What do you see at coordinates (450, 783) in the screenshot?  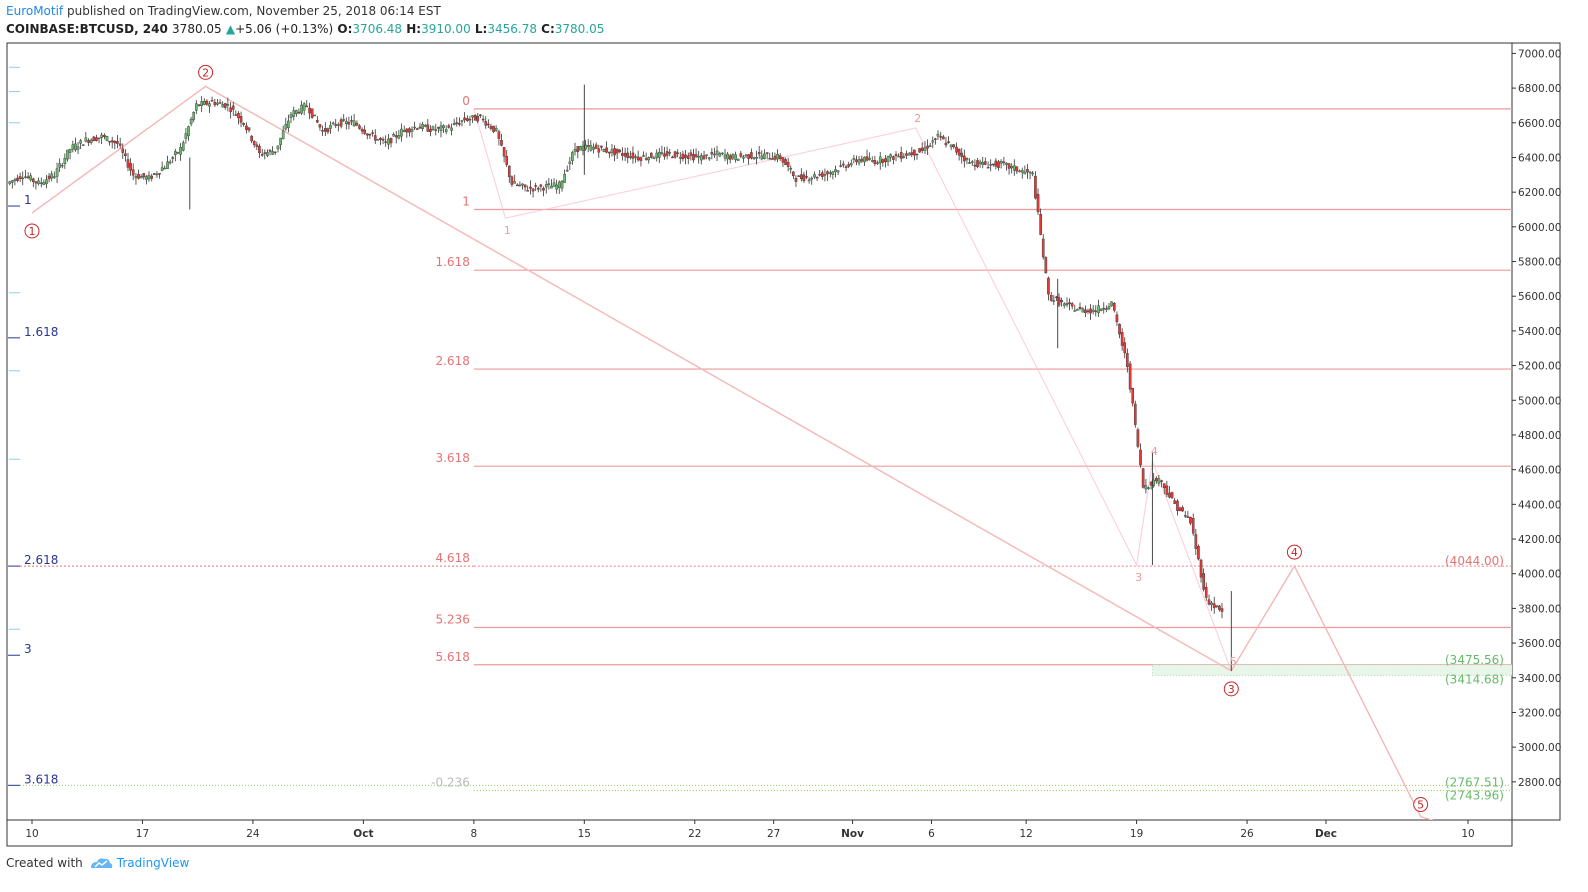 I see `fib-level-label: -0.236` at bounding box center [450, 783].